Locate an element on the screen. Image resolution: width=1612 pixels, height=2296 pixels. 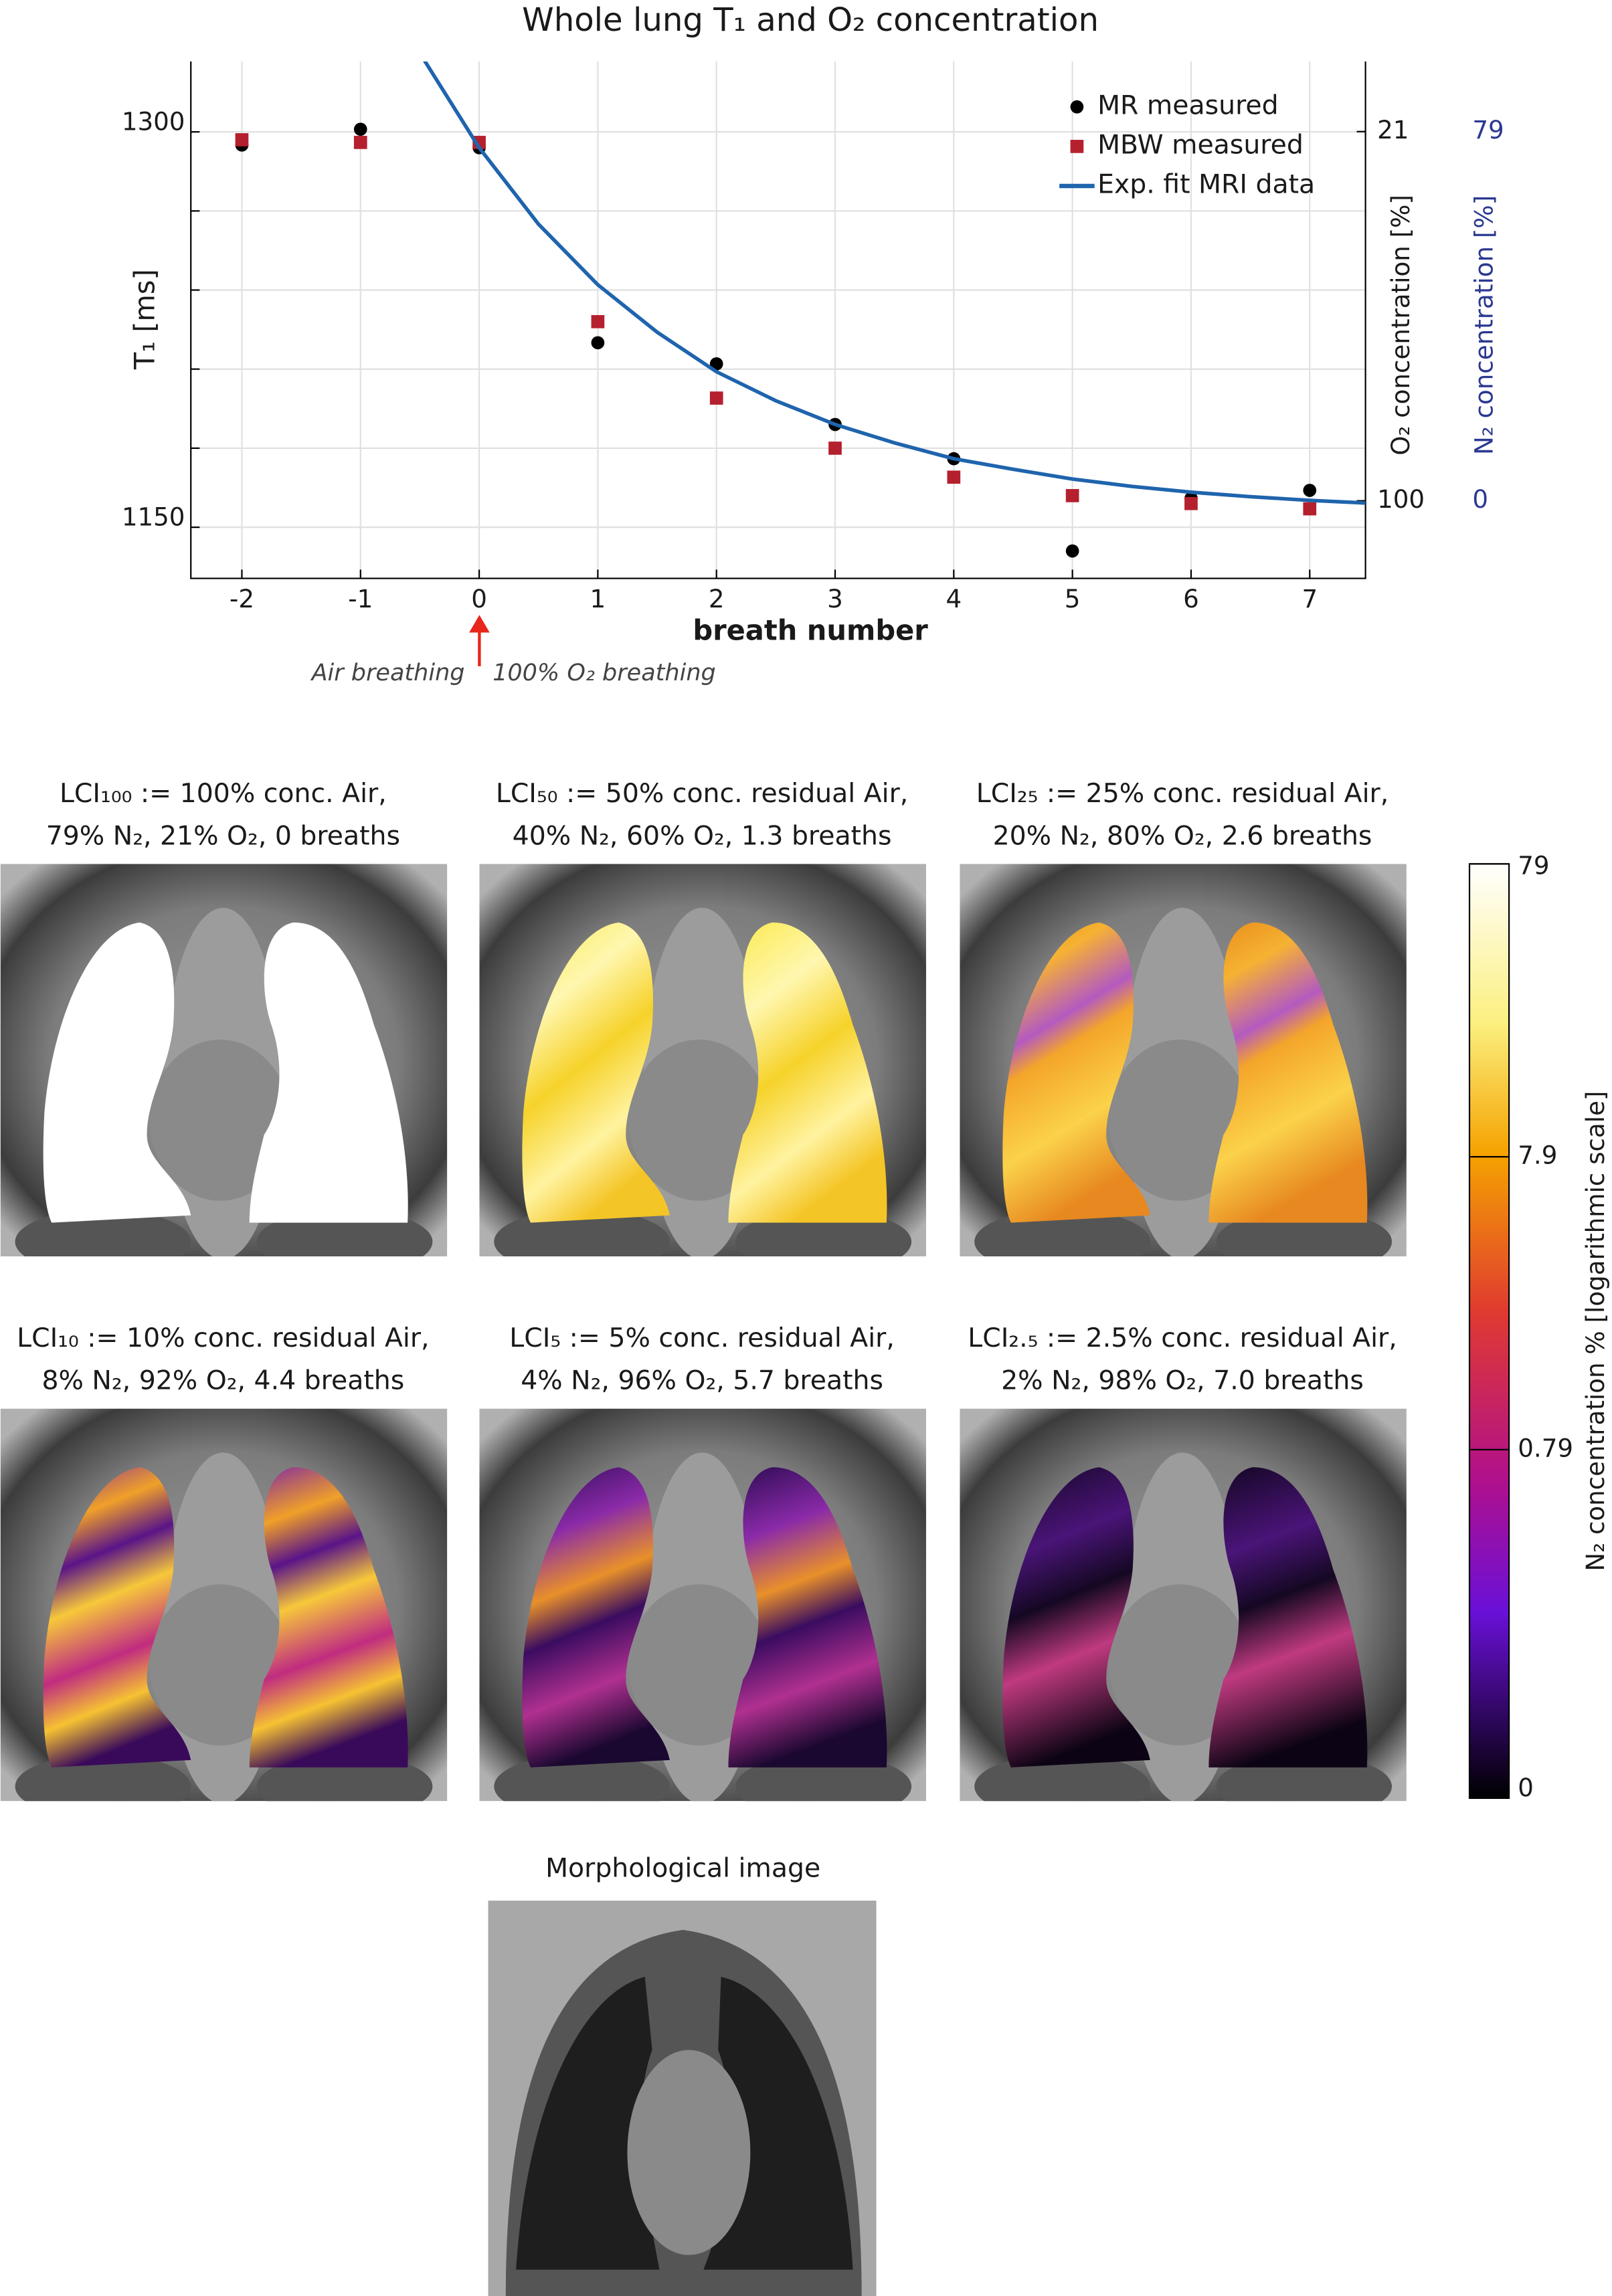
x-tick-label: -2 is located at coordinates (242, 598).